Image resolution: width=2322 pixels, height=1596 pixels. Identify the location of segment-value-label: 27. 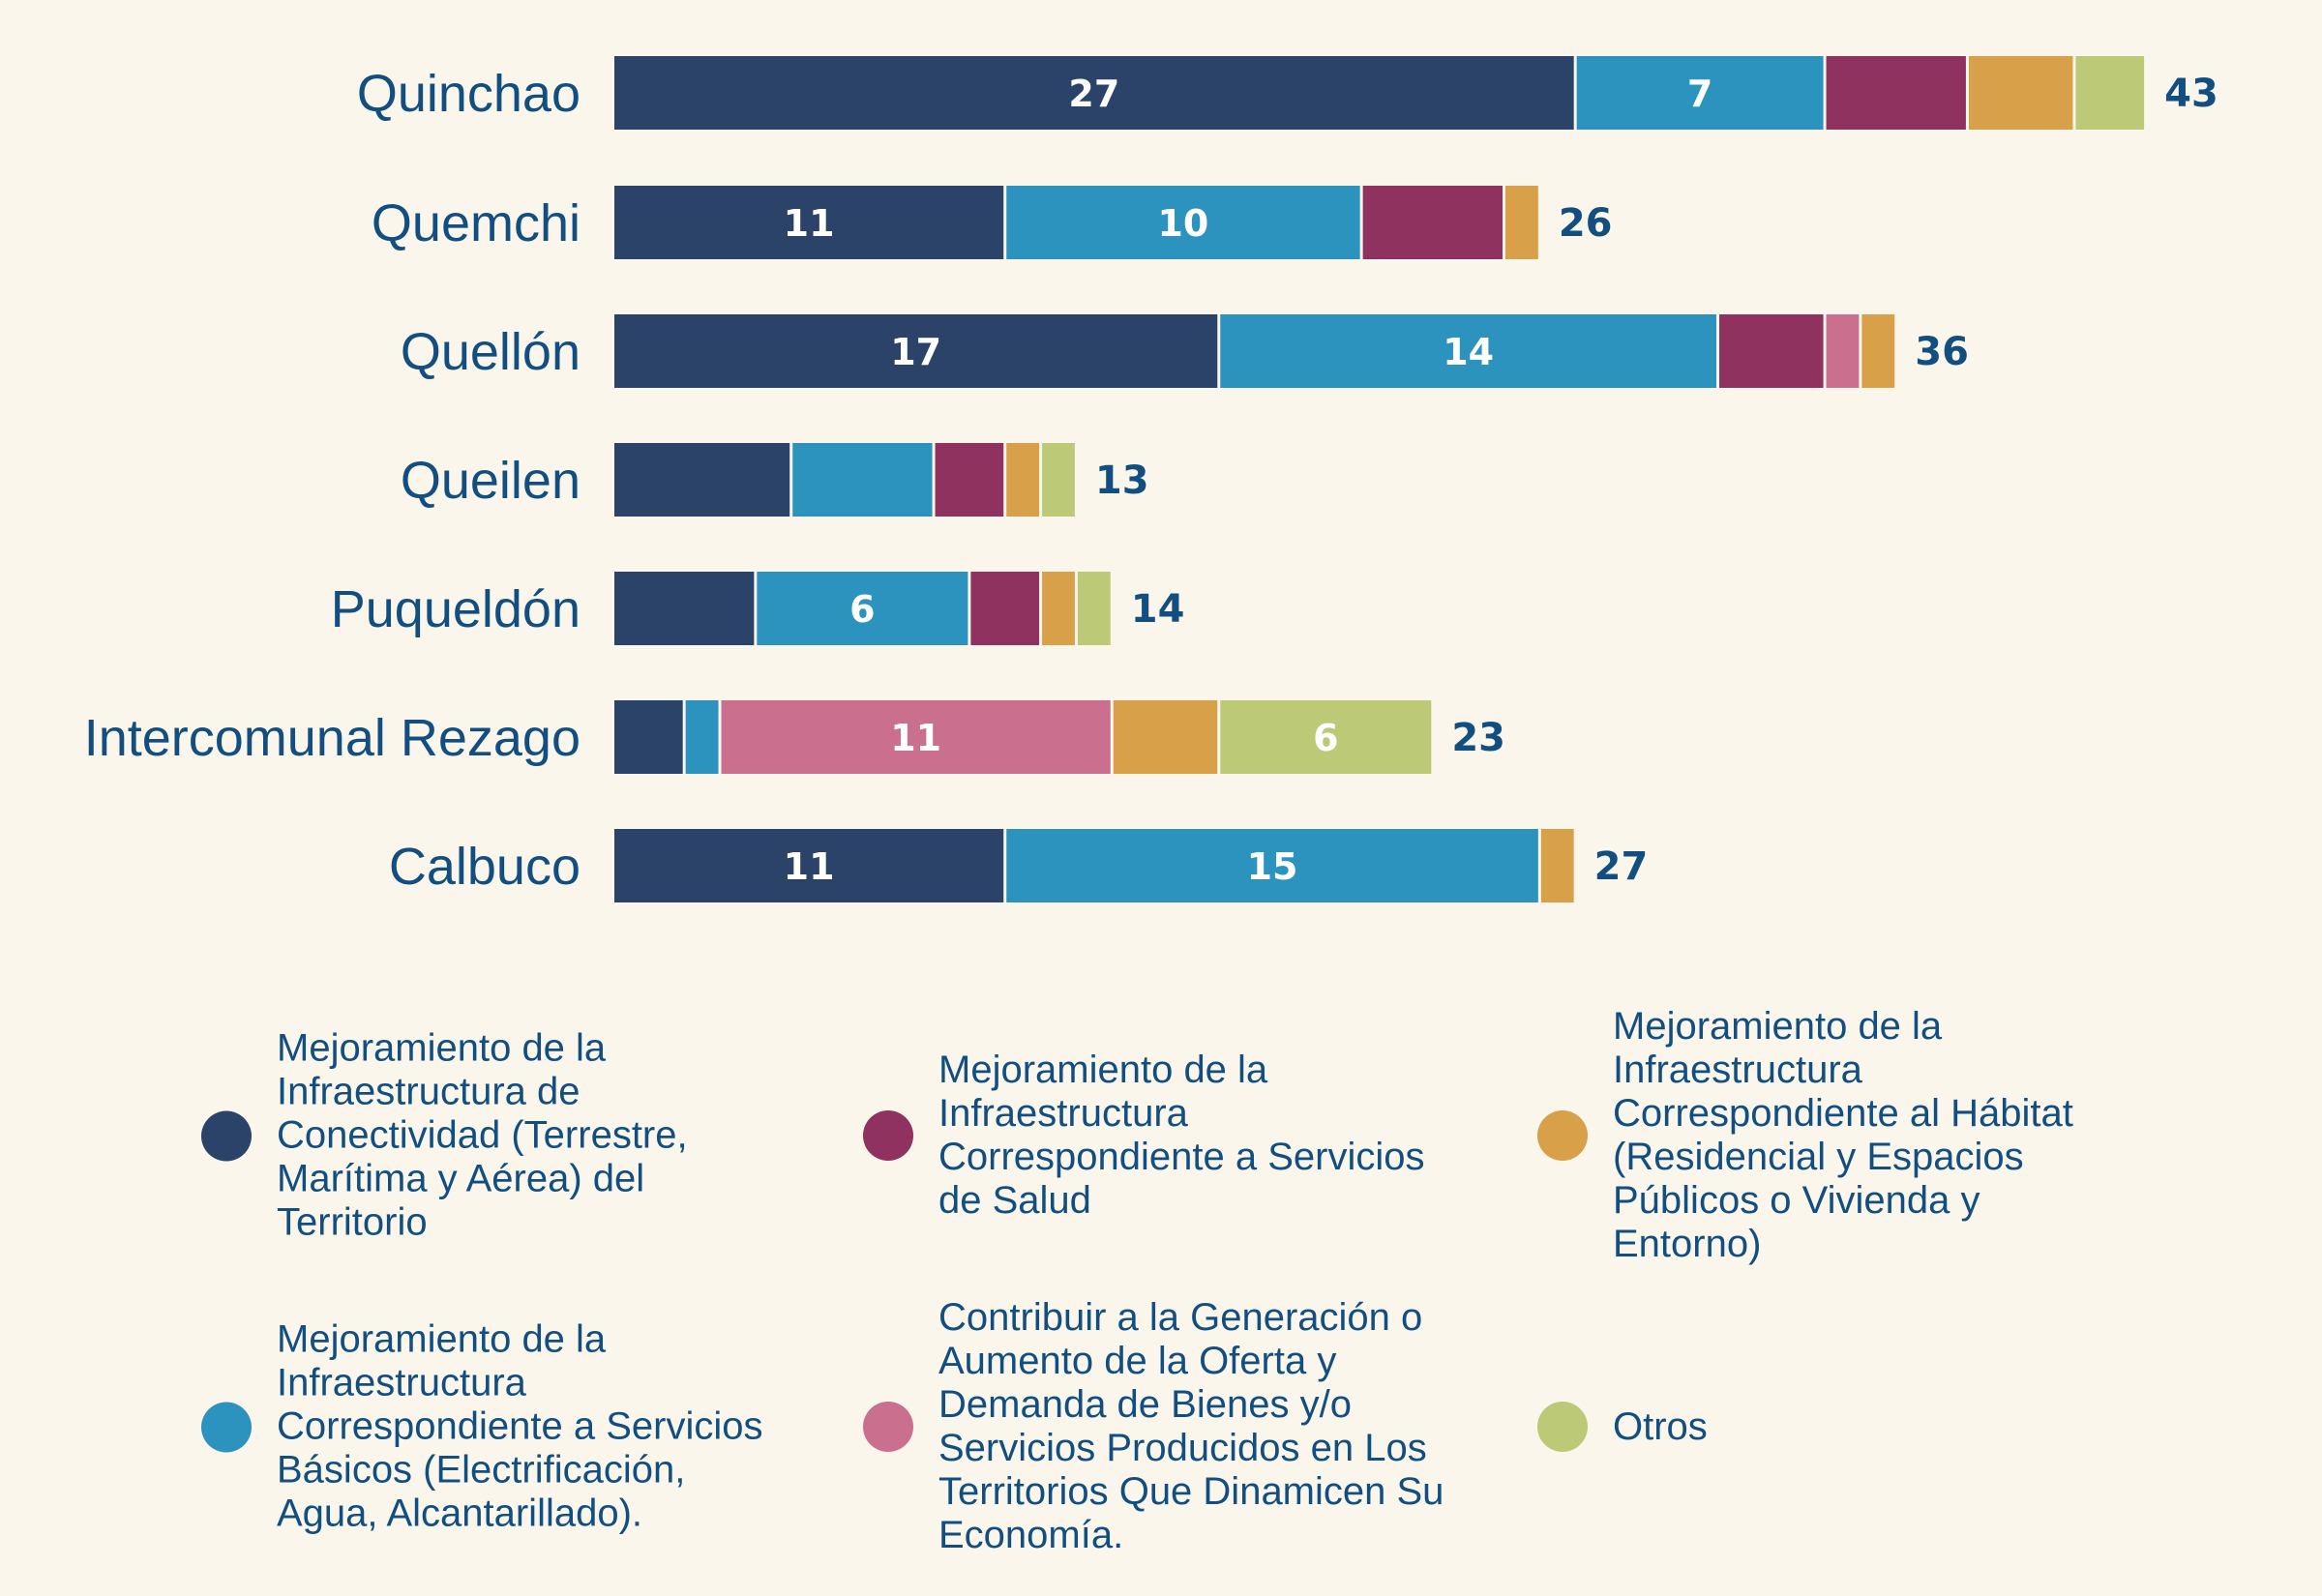
(1093, 94).